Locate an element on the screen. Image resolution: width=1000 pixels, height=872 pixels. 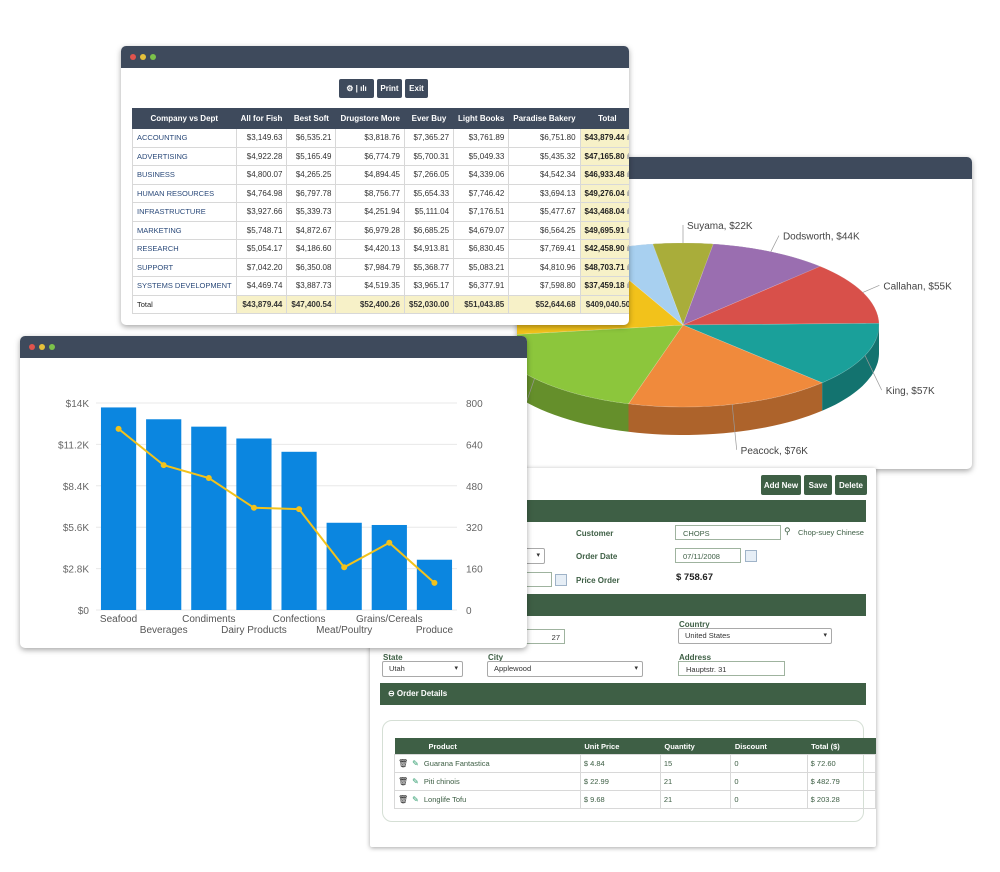
order-details-bar: ⊖ Order Details is located at coordinates (623, 694).